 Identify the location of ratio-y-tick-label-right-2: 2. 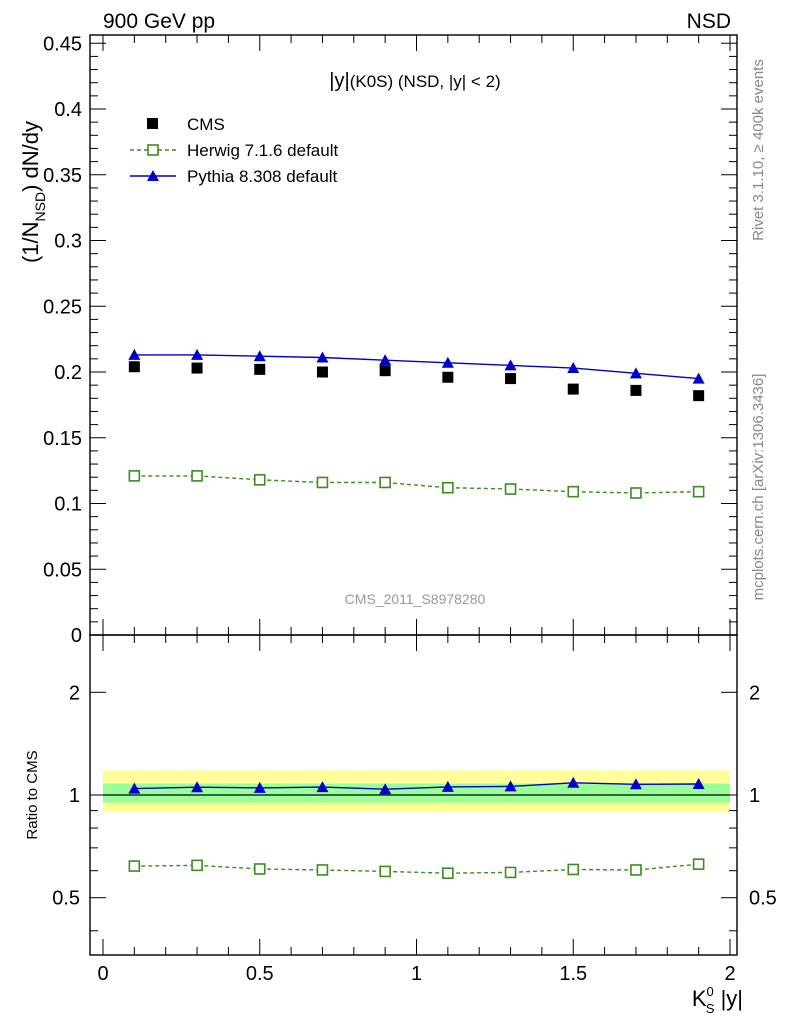
(754, 693).